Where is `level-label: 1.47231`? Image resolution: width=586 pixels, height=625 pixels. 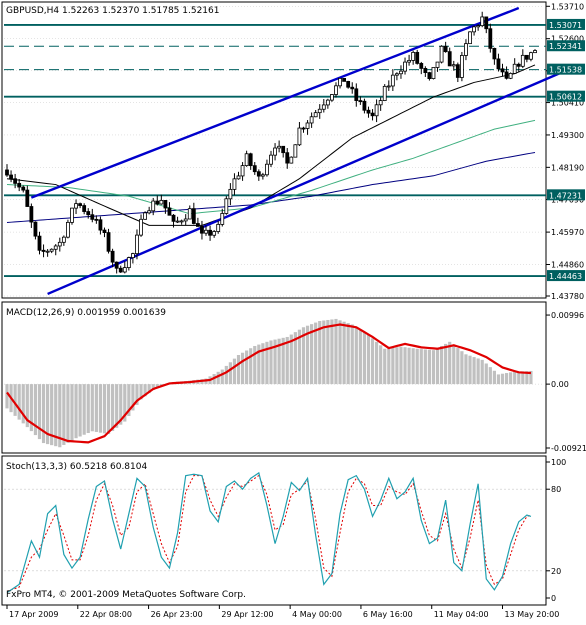
level-label: 1.47231 is located at coordinates (565, 195).